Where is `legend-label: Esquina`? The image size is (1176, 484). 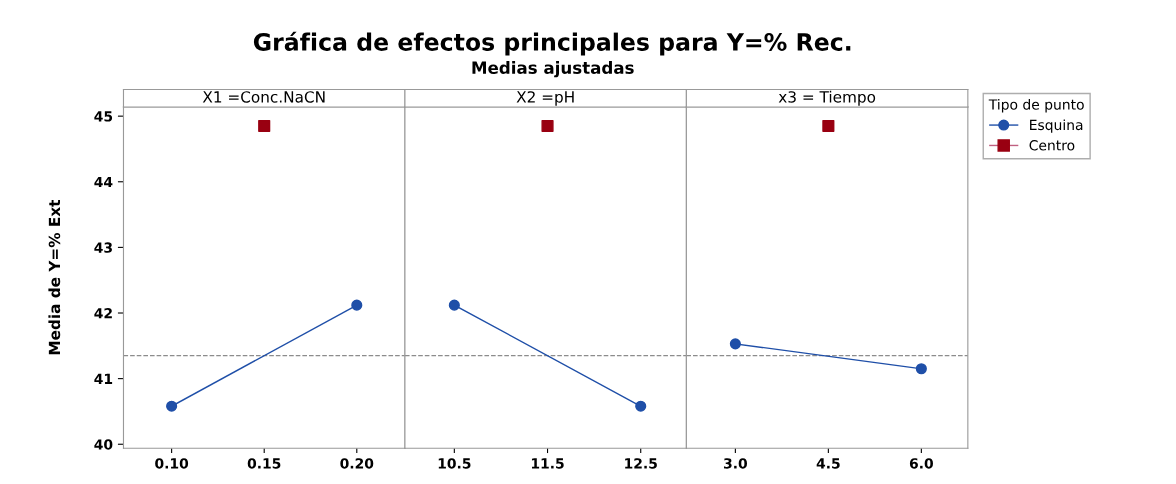
legend-label: Esquina is located at coordinates (1056, 126).